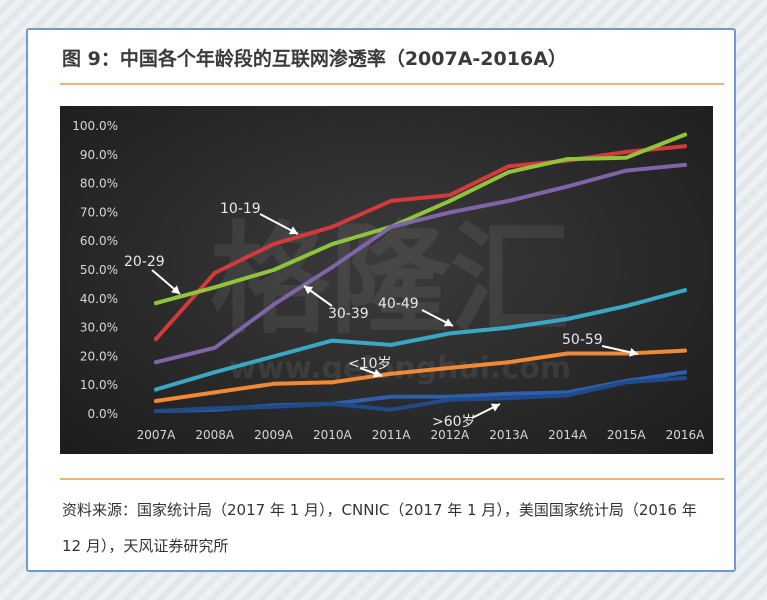  What do you see at coordinates (99, 328) in the screenshot?
I see `y-tick-label: 30.0%` at bounding box center [99, 328].